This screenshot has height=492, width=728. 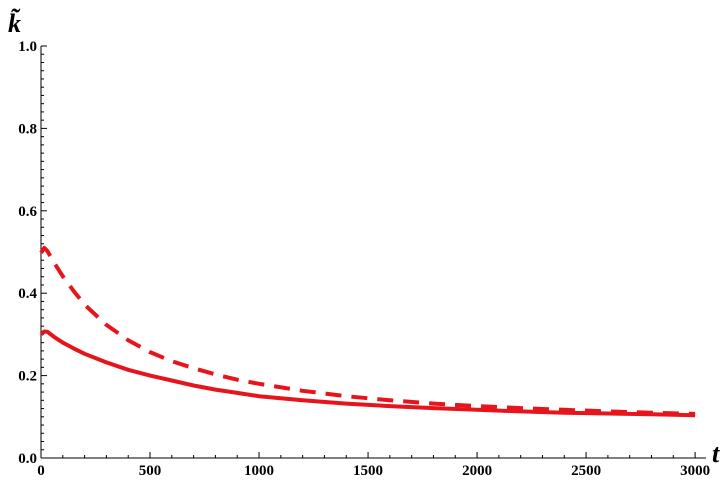 What do you see at coordinates (27, 459) in the screenshot?
I see `y-tick-label: 0.0` at bounding box center [27, 459].